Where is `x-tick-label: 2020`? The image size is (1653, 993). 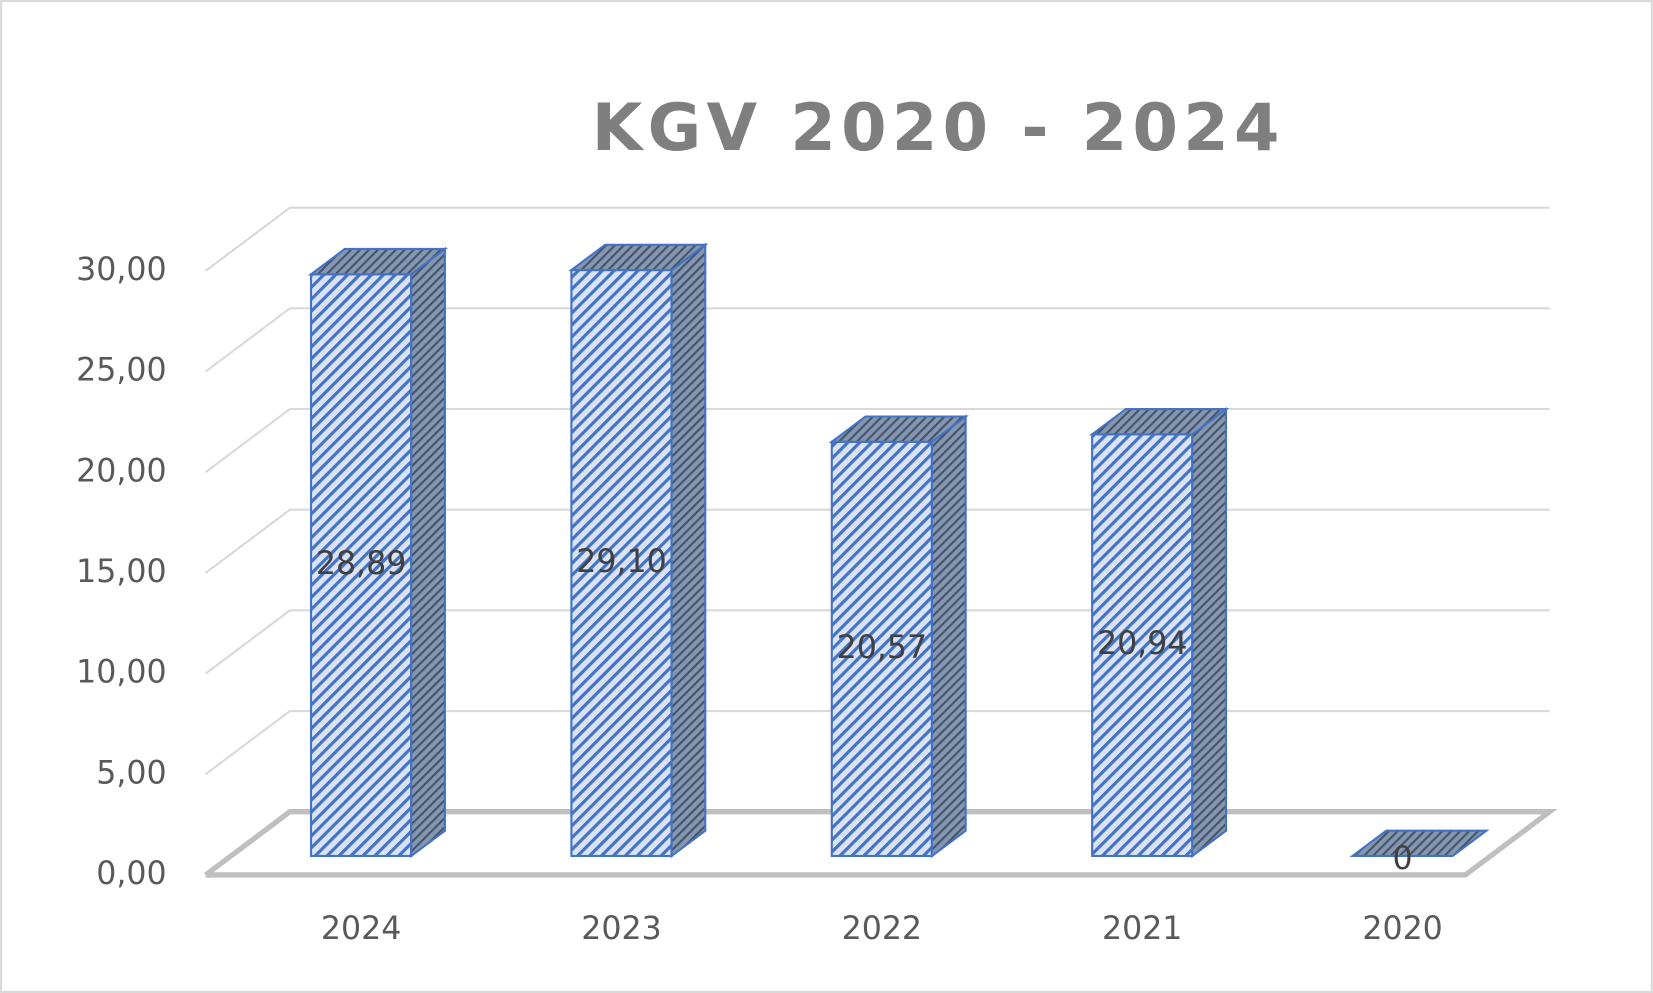
x-tick-label: 2020 is located at coordinates (1402, 929).